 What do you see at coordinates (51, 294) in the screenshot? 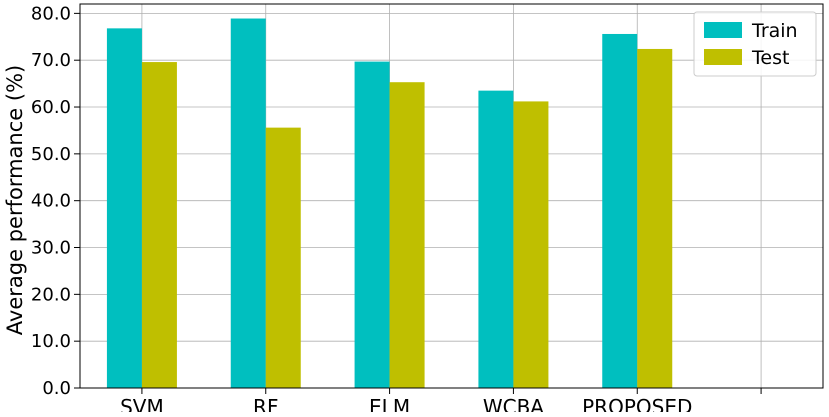
I see `y-tick-label: 20.0` at bounding box center [51, 294].